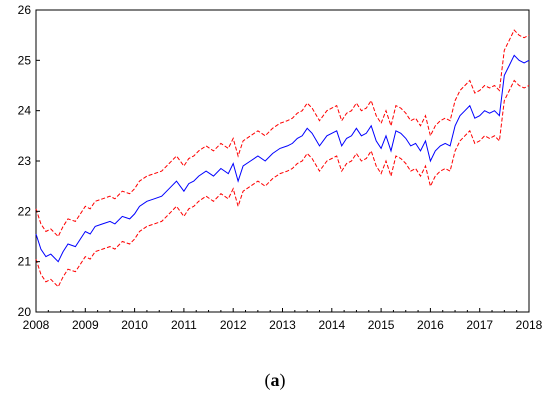 This screenshot has height=400, width=550. What do you see at coordinates (331, 325) in the screenshot?
I see `x-tick-label: 2014` at bounding box center [331, 325].